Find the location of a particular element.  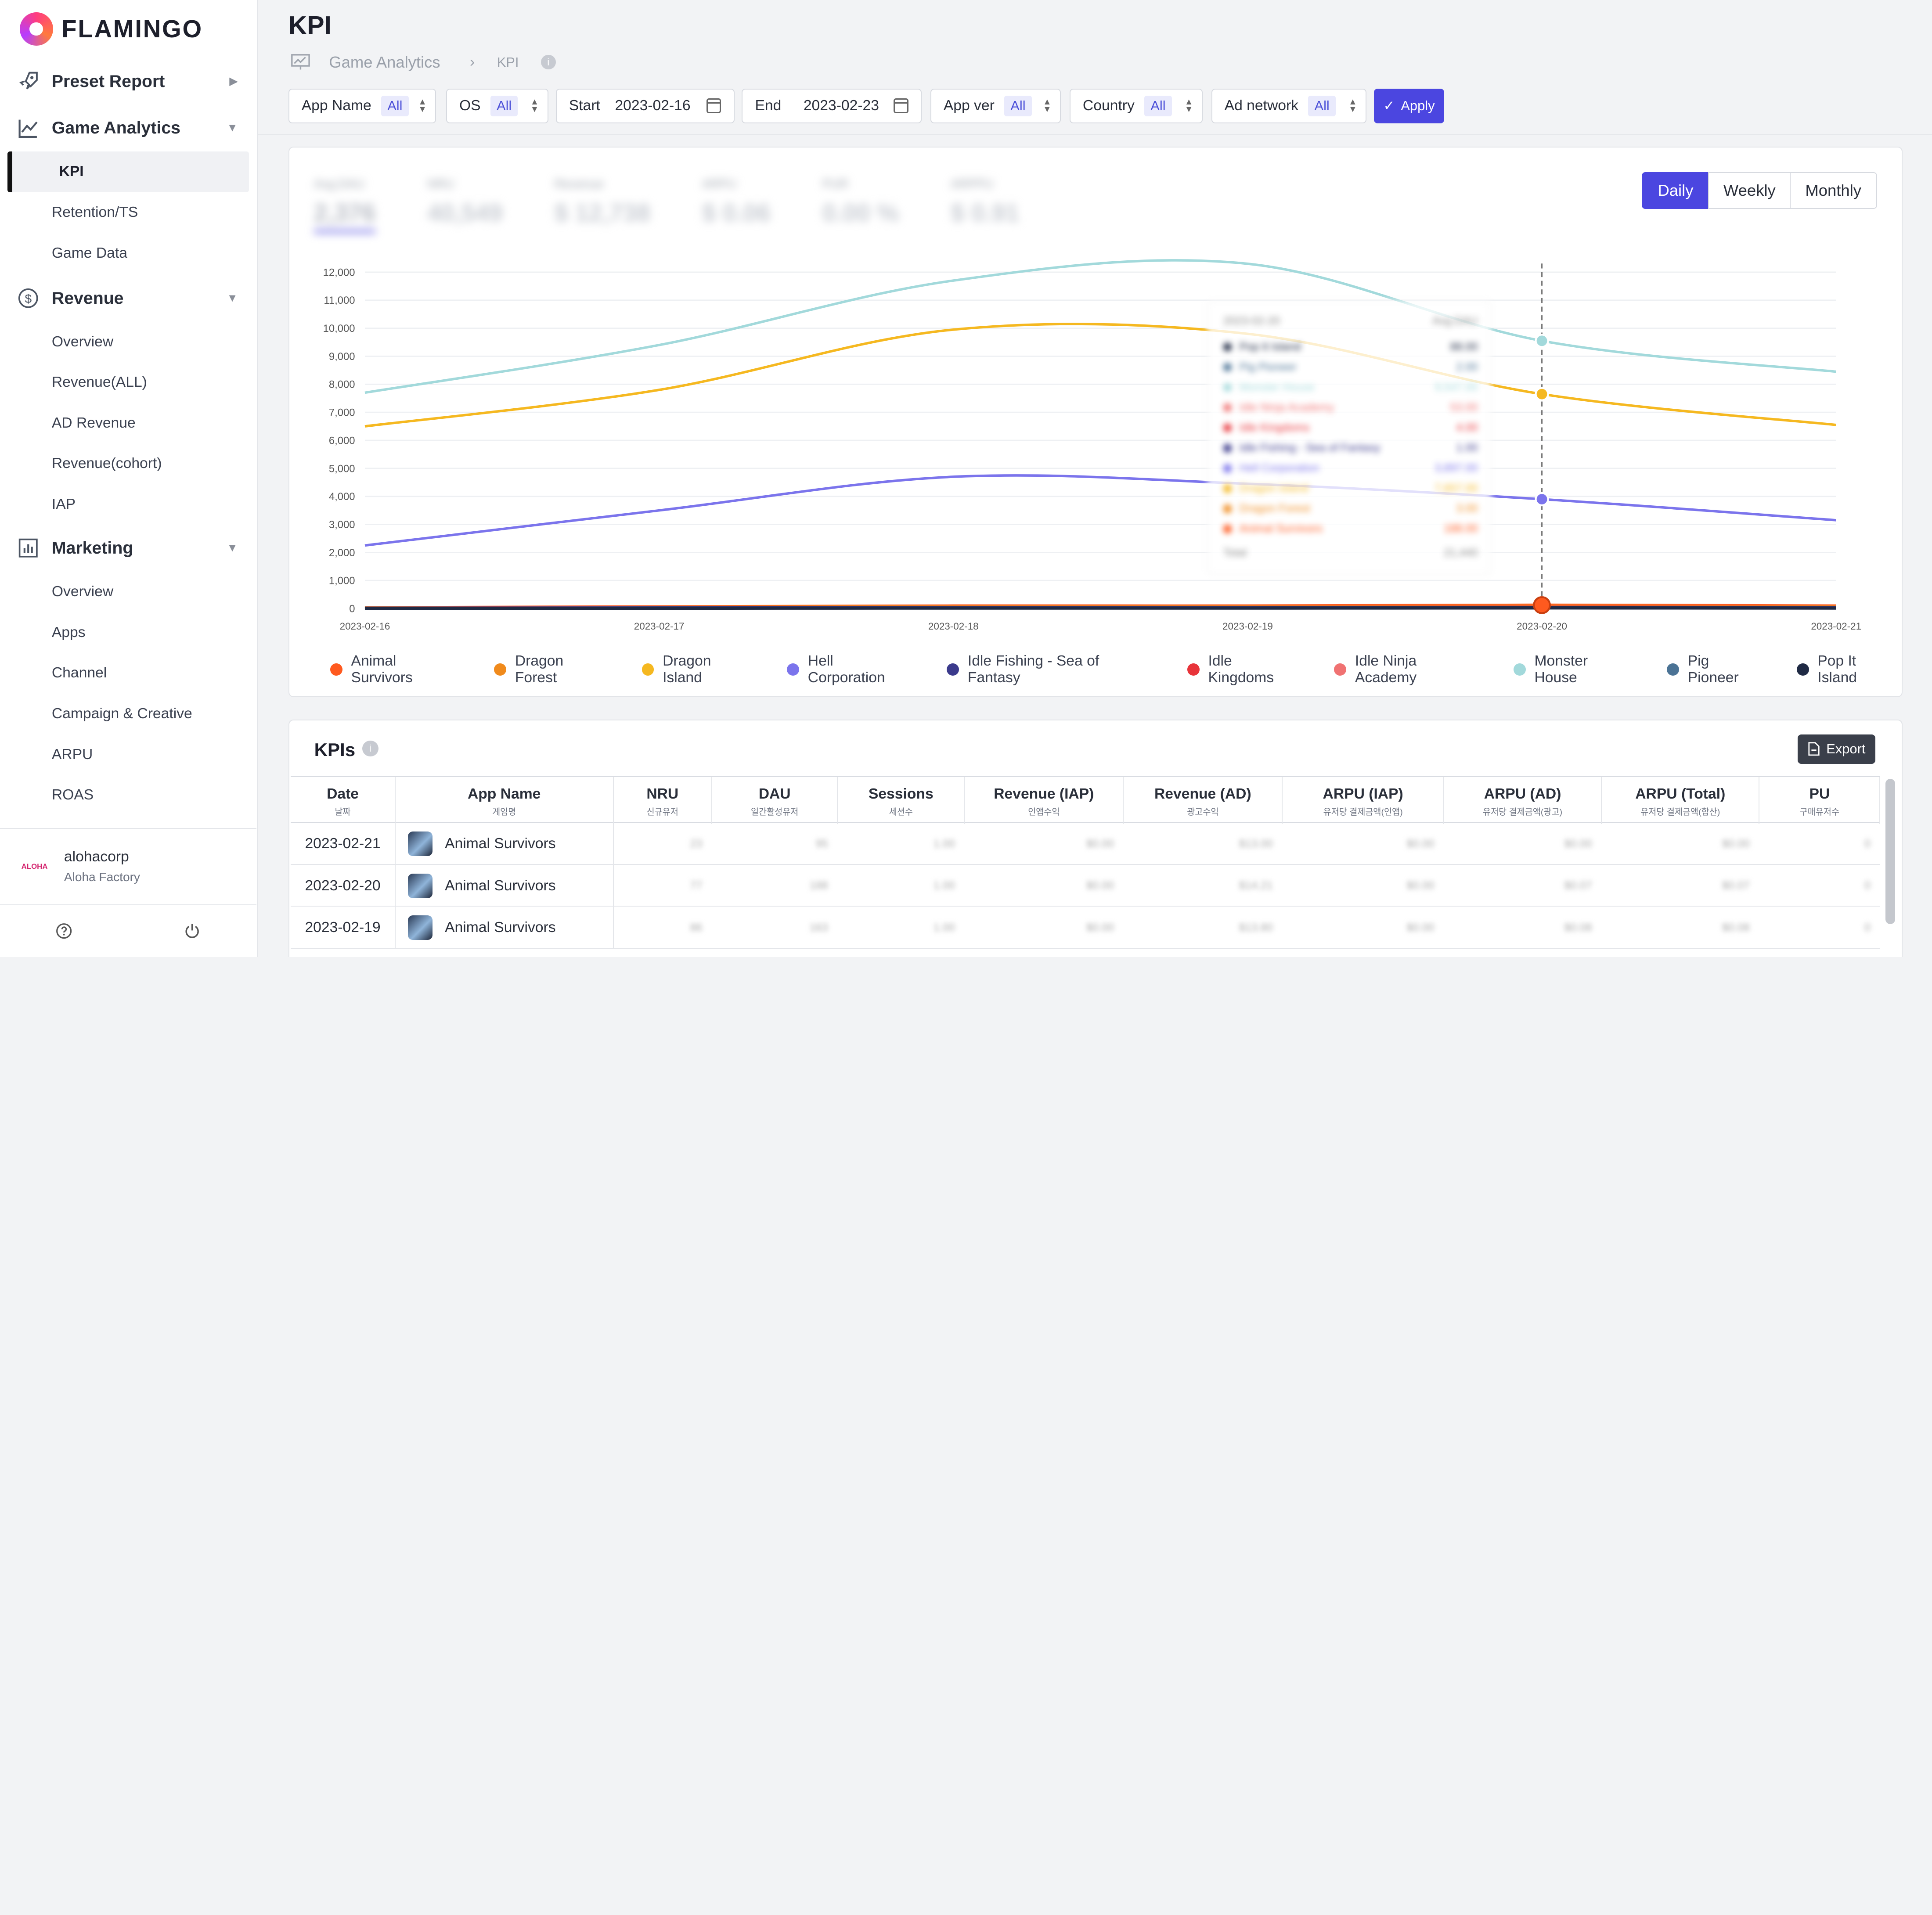

column-header-app-name: App Name 게임명 is located at coordinates (505, 800).